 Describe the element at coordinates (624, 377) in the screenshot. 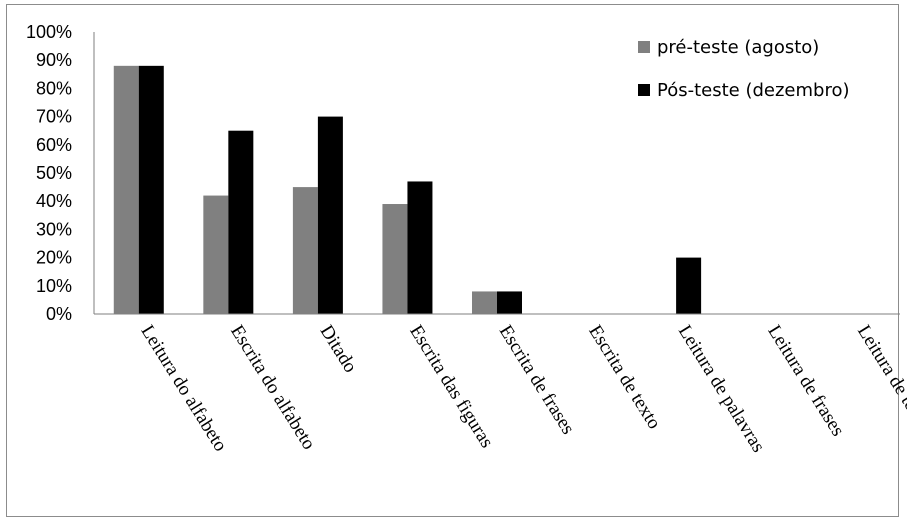

I see `x-tick-label: Escrita de texto` at that location.